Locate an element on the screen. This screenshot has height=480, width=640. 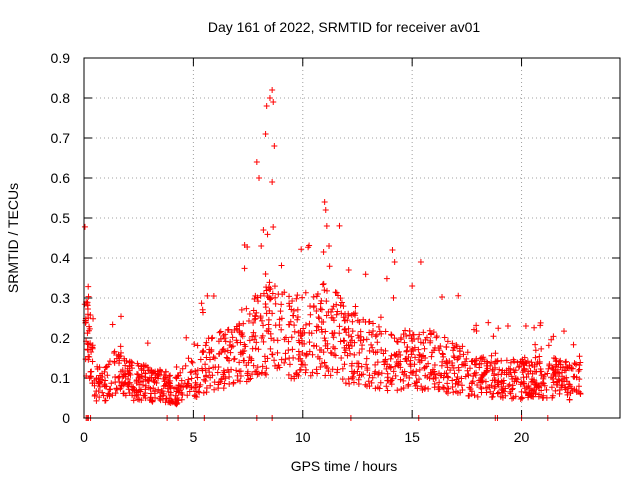
y-tick-label: 0.5 is located at coordinates (61, 218).